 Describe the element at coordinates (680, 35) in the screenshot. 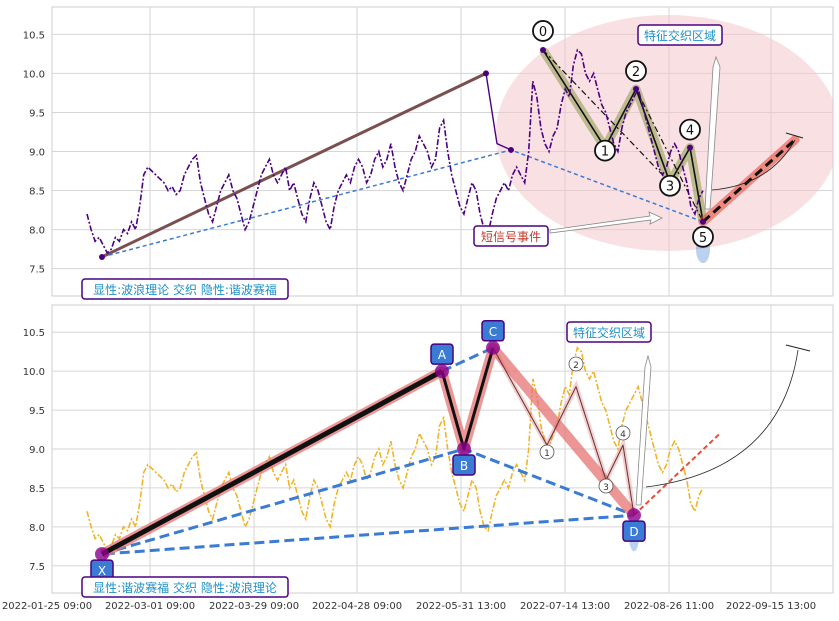

I see `top-zone-label-text: 特征交织区域` at that location.